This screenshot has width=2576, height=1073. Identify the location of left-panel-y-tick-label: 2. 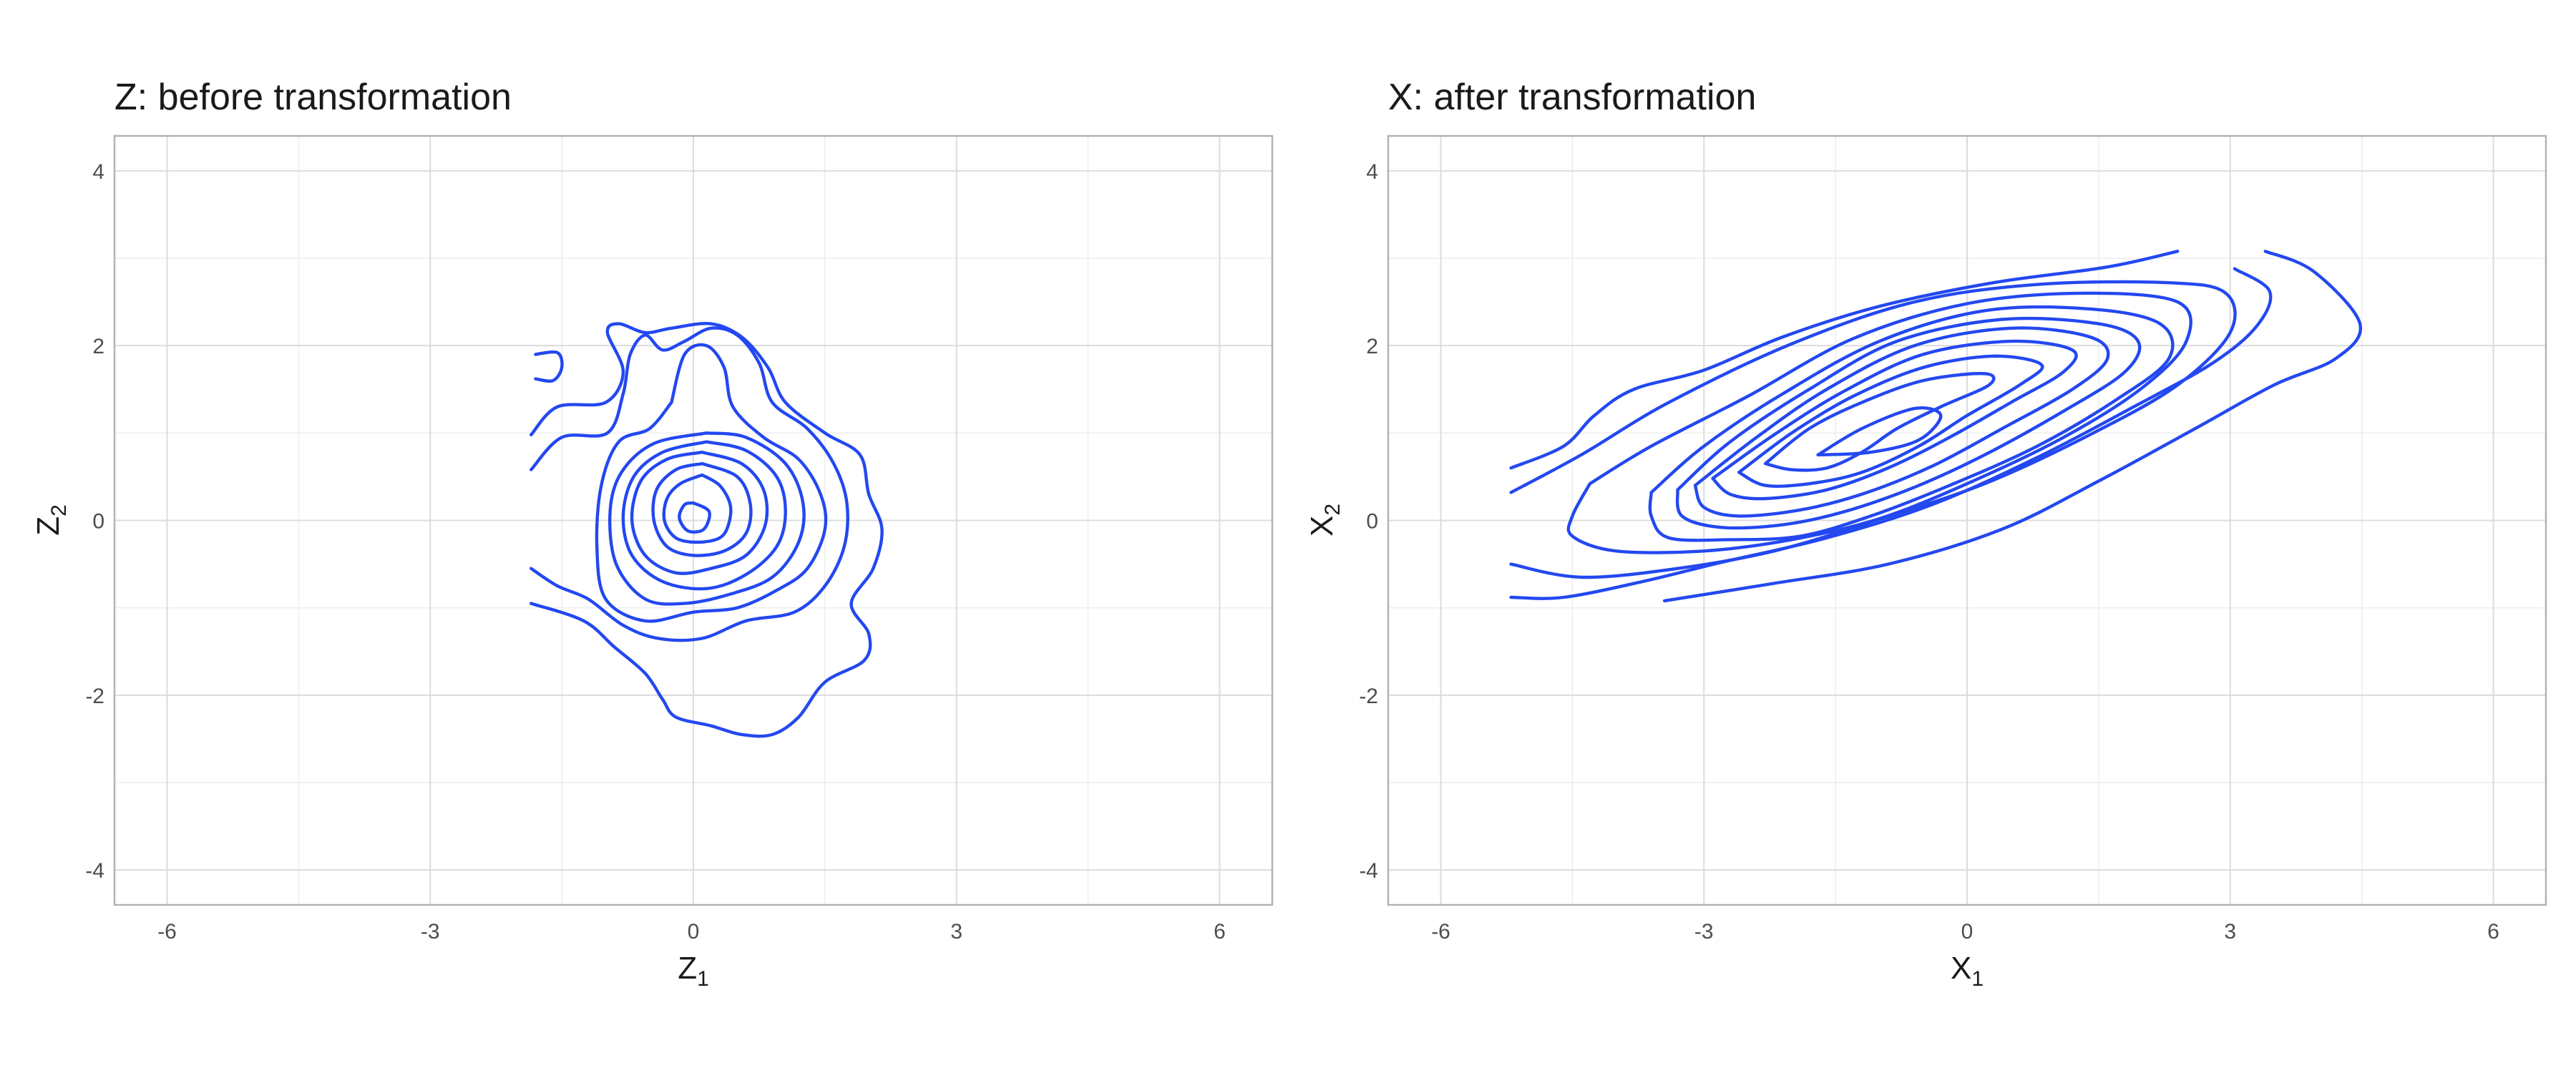
(98, 346).